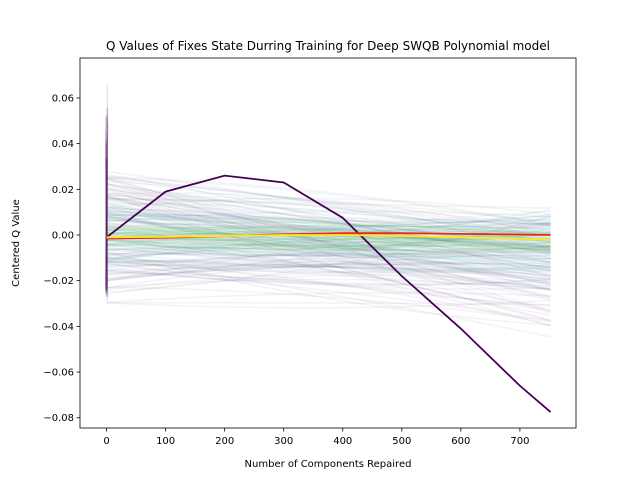 The image size is (640, 480). I want to click on y-tick-label: 0.06, so click(63, 98).